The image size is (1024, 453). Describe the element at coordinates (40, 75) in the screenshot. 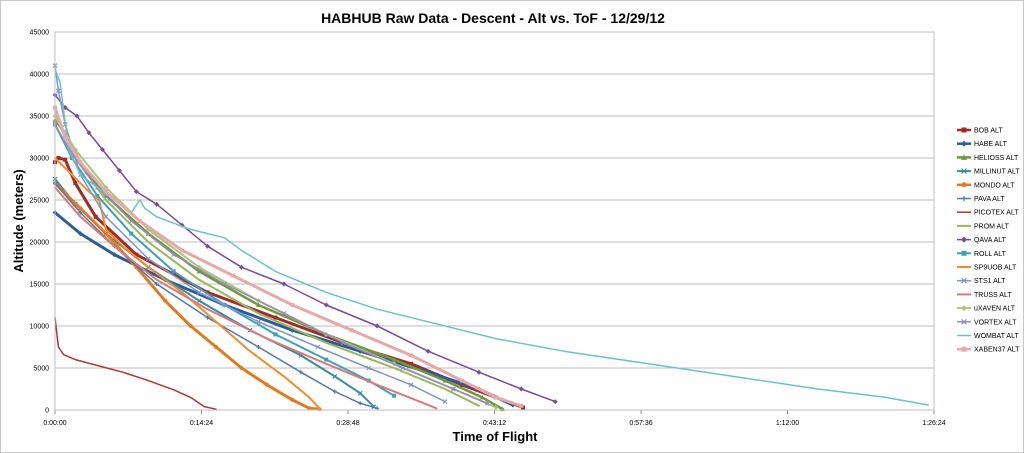

I see `y-tick-label: 40000` at that location.